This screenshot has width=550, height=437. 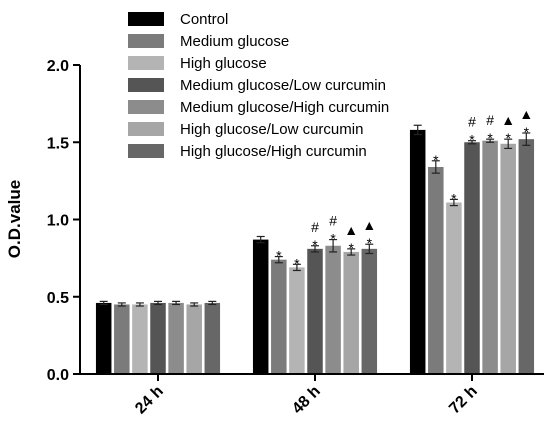 What do you see at coordinates (58, 143) in the screenshot?
I see `y-tick-label: 1.5` at bounding box center [58, 143].